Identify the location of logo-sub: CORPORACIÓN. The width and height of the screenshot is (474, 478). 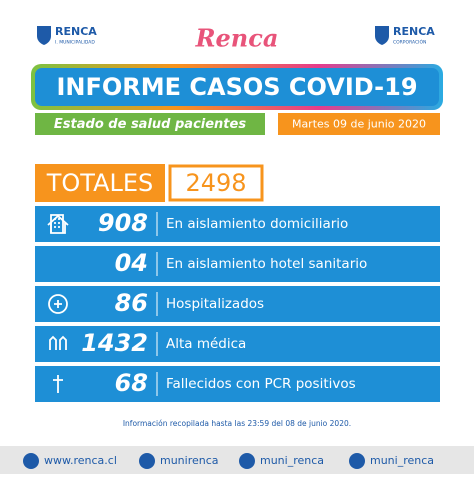
(409, 42).